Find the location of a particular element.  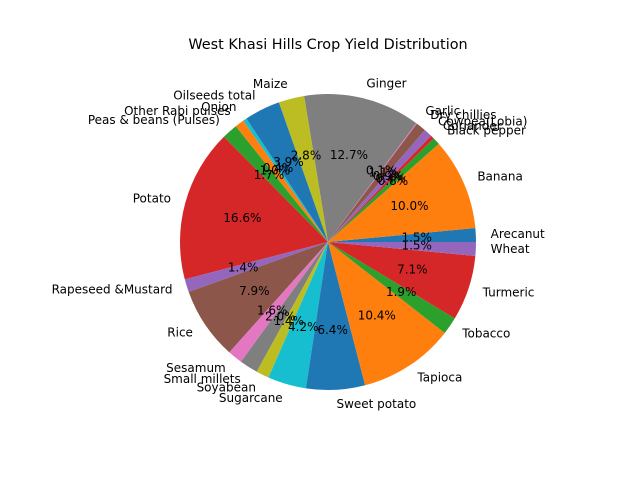

slice-percent-sesamum: 1.6% is located at coordinates (272, 311).